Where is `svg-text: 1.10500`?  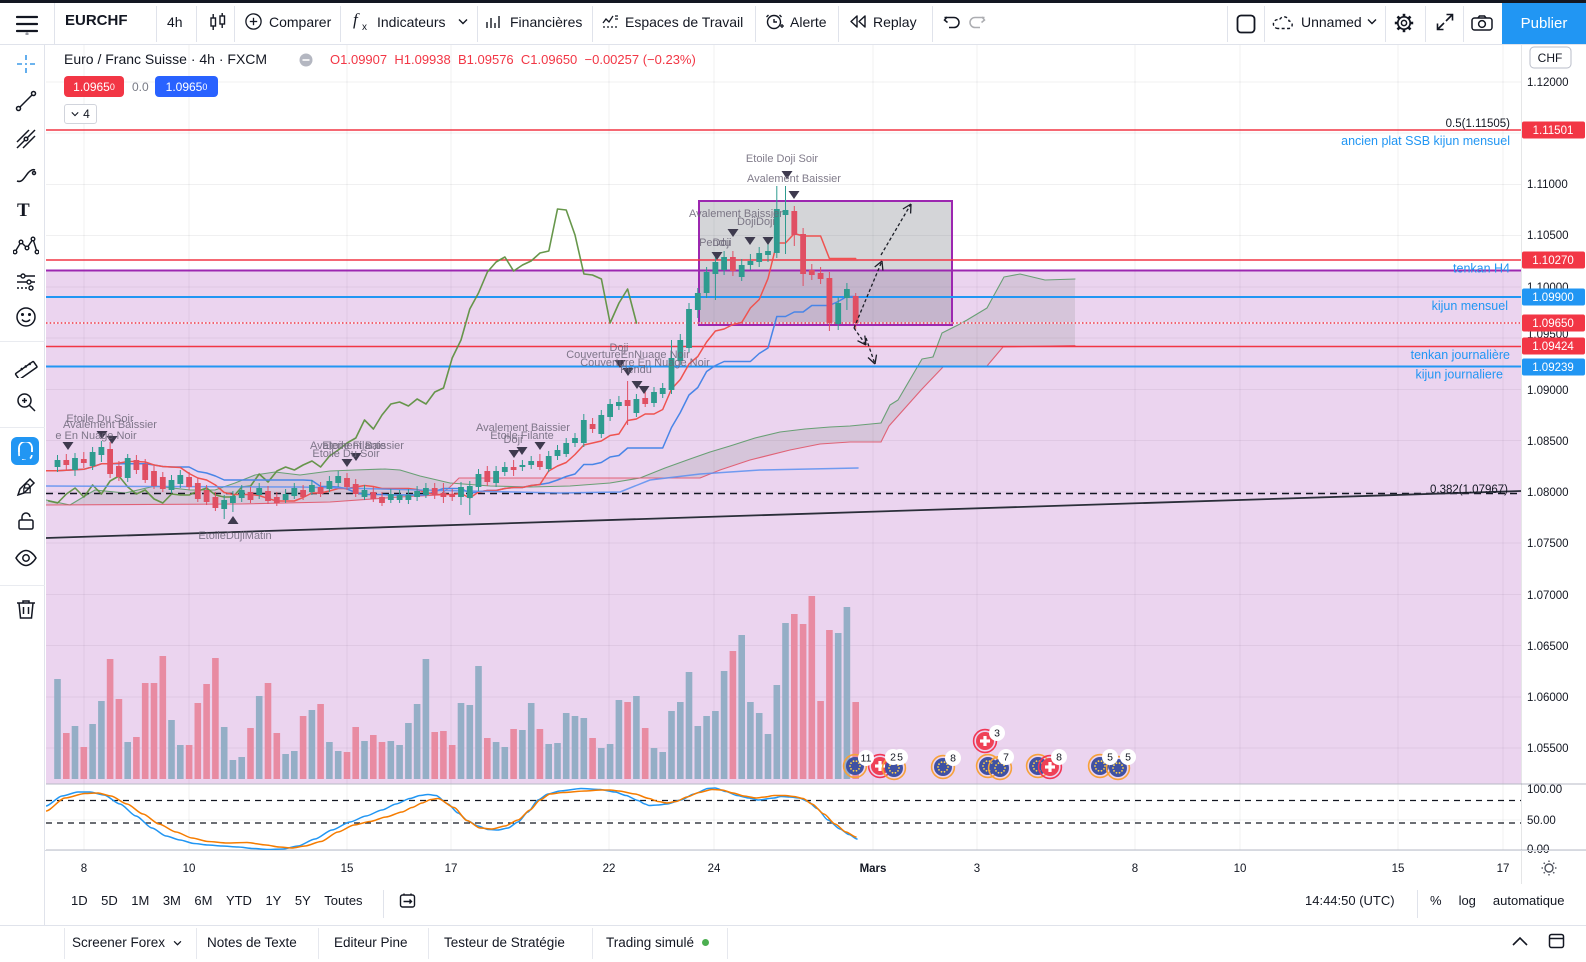 svg-text: 1.10500 is located at coordinates (1548, 236).